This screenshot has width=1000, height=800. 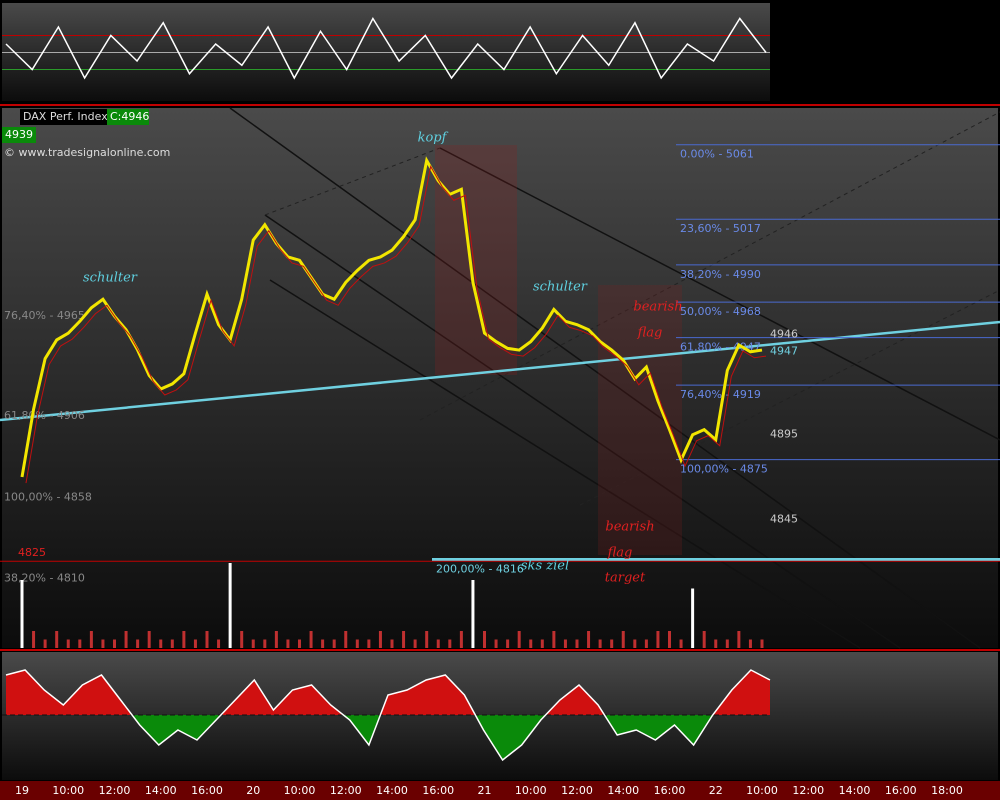 I want to click on close-box, so click(x=128, y=117).